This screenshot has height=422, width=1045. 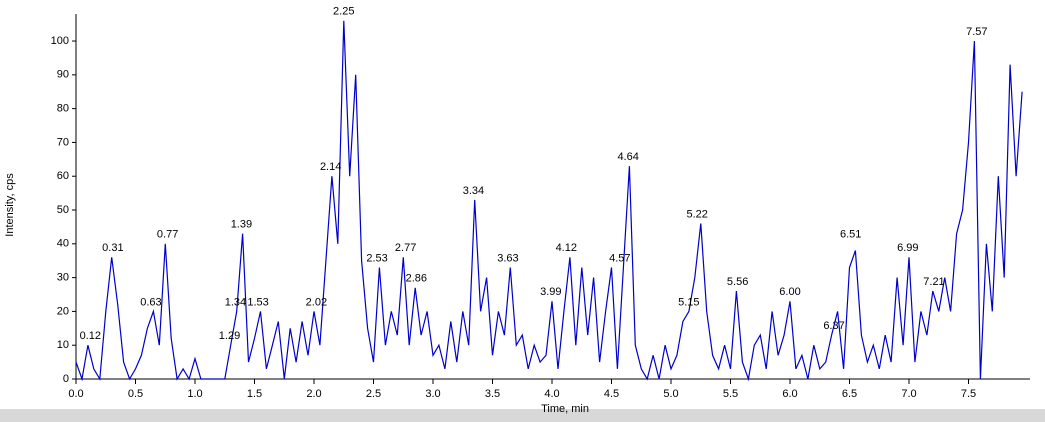 What do you see at coordinates (63, 210) in the screenshot?
I see `y-tick-label: 50` at bounding box center [63, 210].